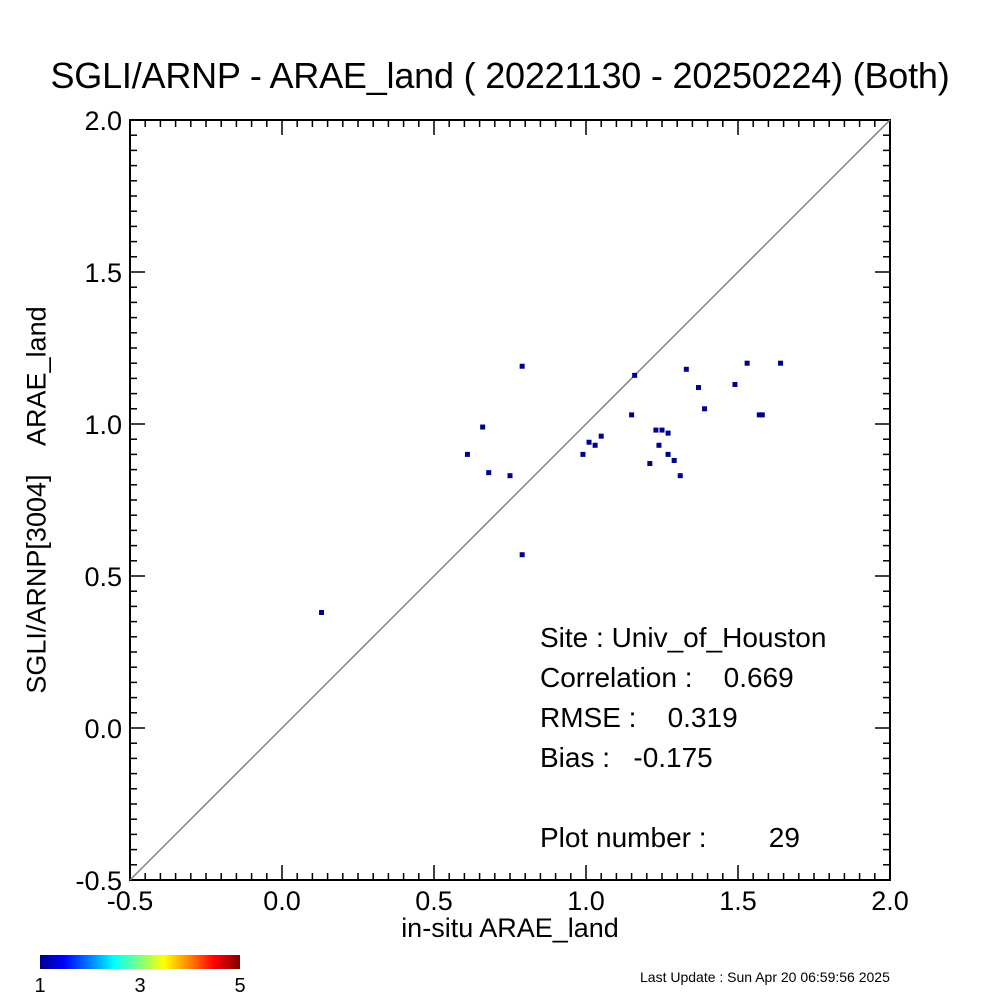 This screenshot has width=1000, height=1000. I want to click on colorbar, so click(140, 962).